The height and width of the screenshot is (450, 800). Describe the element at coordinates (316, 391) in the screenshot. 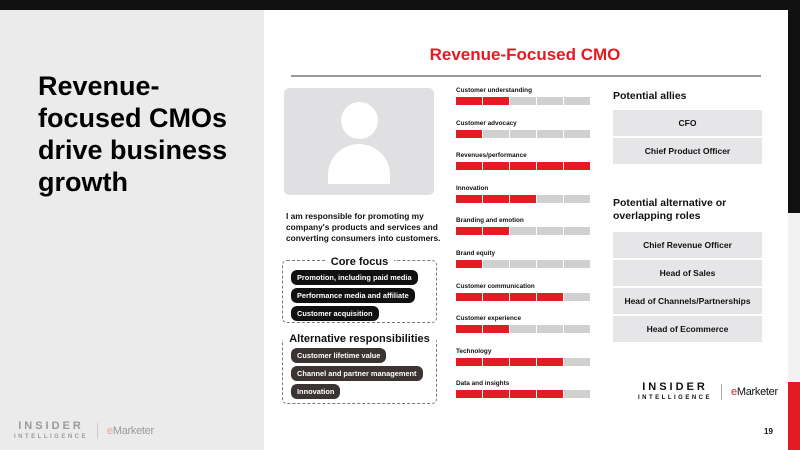

I see `alternative-pill: Innovation` at that location.